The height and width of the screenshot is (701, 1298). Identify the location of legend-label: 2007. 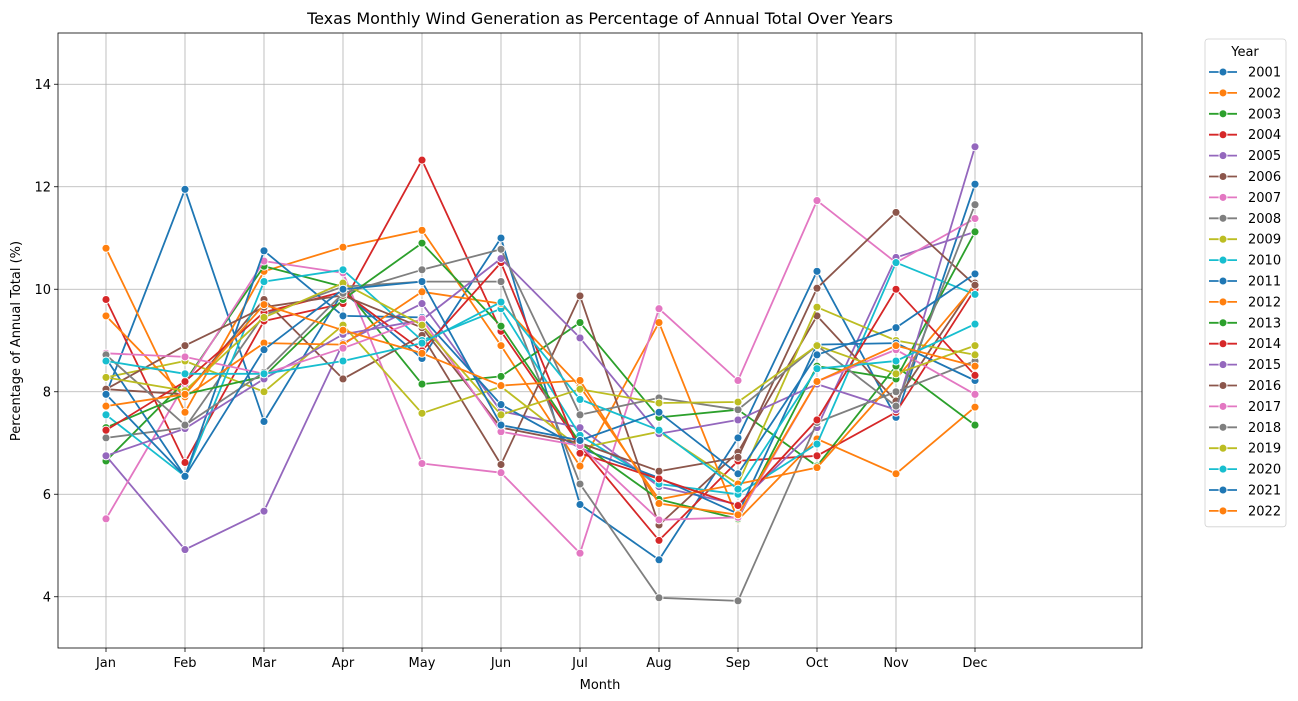
(1264, 198).